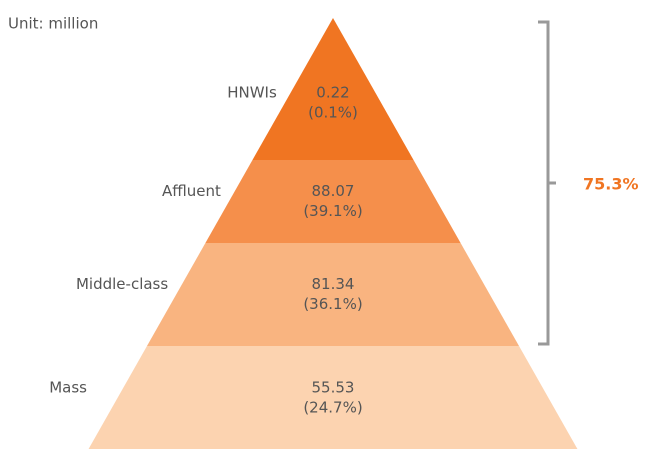 The height and width of the screenshot is (449, 645). Describe the element at coordinates (122, 284) in the screenshot. I see `category-label: Middle-class` at that location.